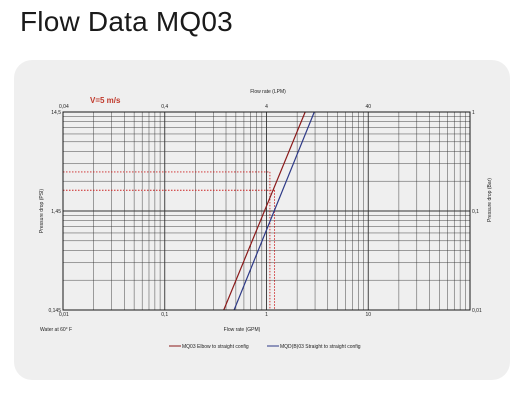 This screenshot has height=403, width=530. I want to click on top-tick-label: 40, so click(368, 107).